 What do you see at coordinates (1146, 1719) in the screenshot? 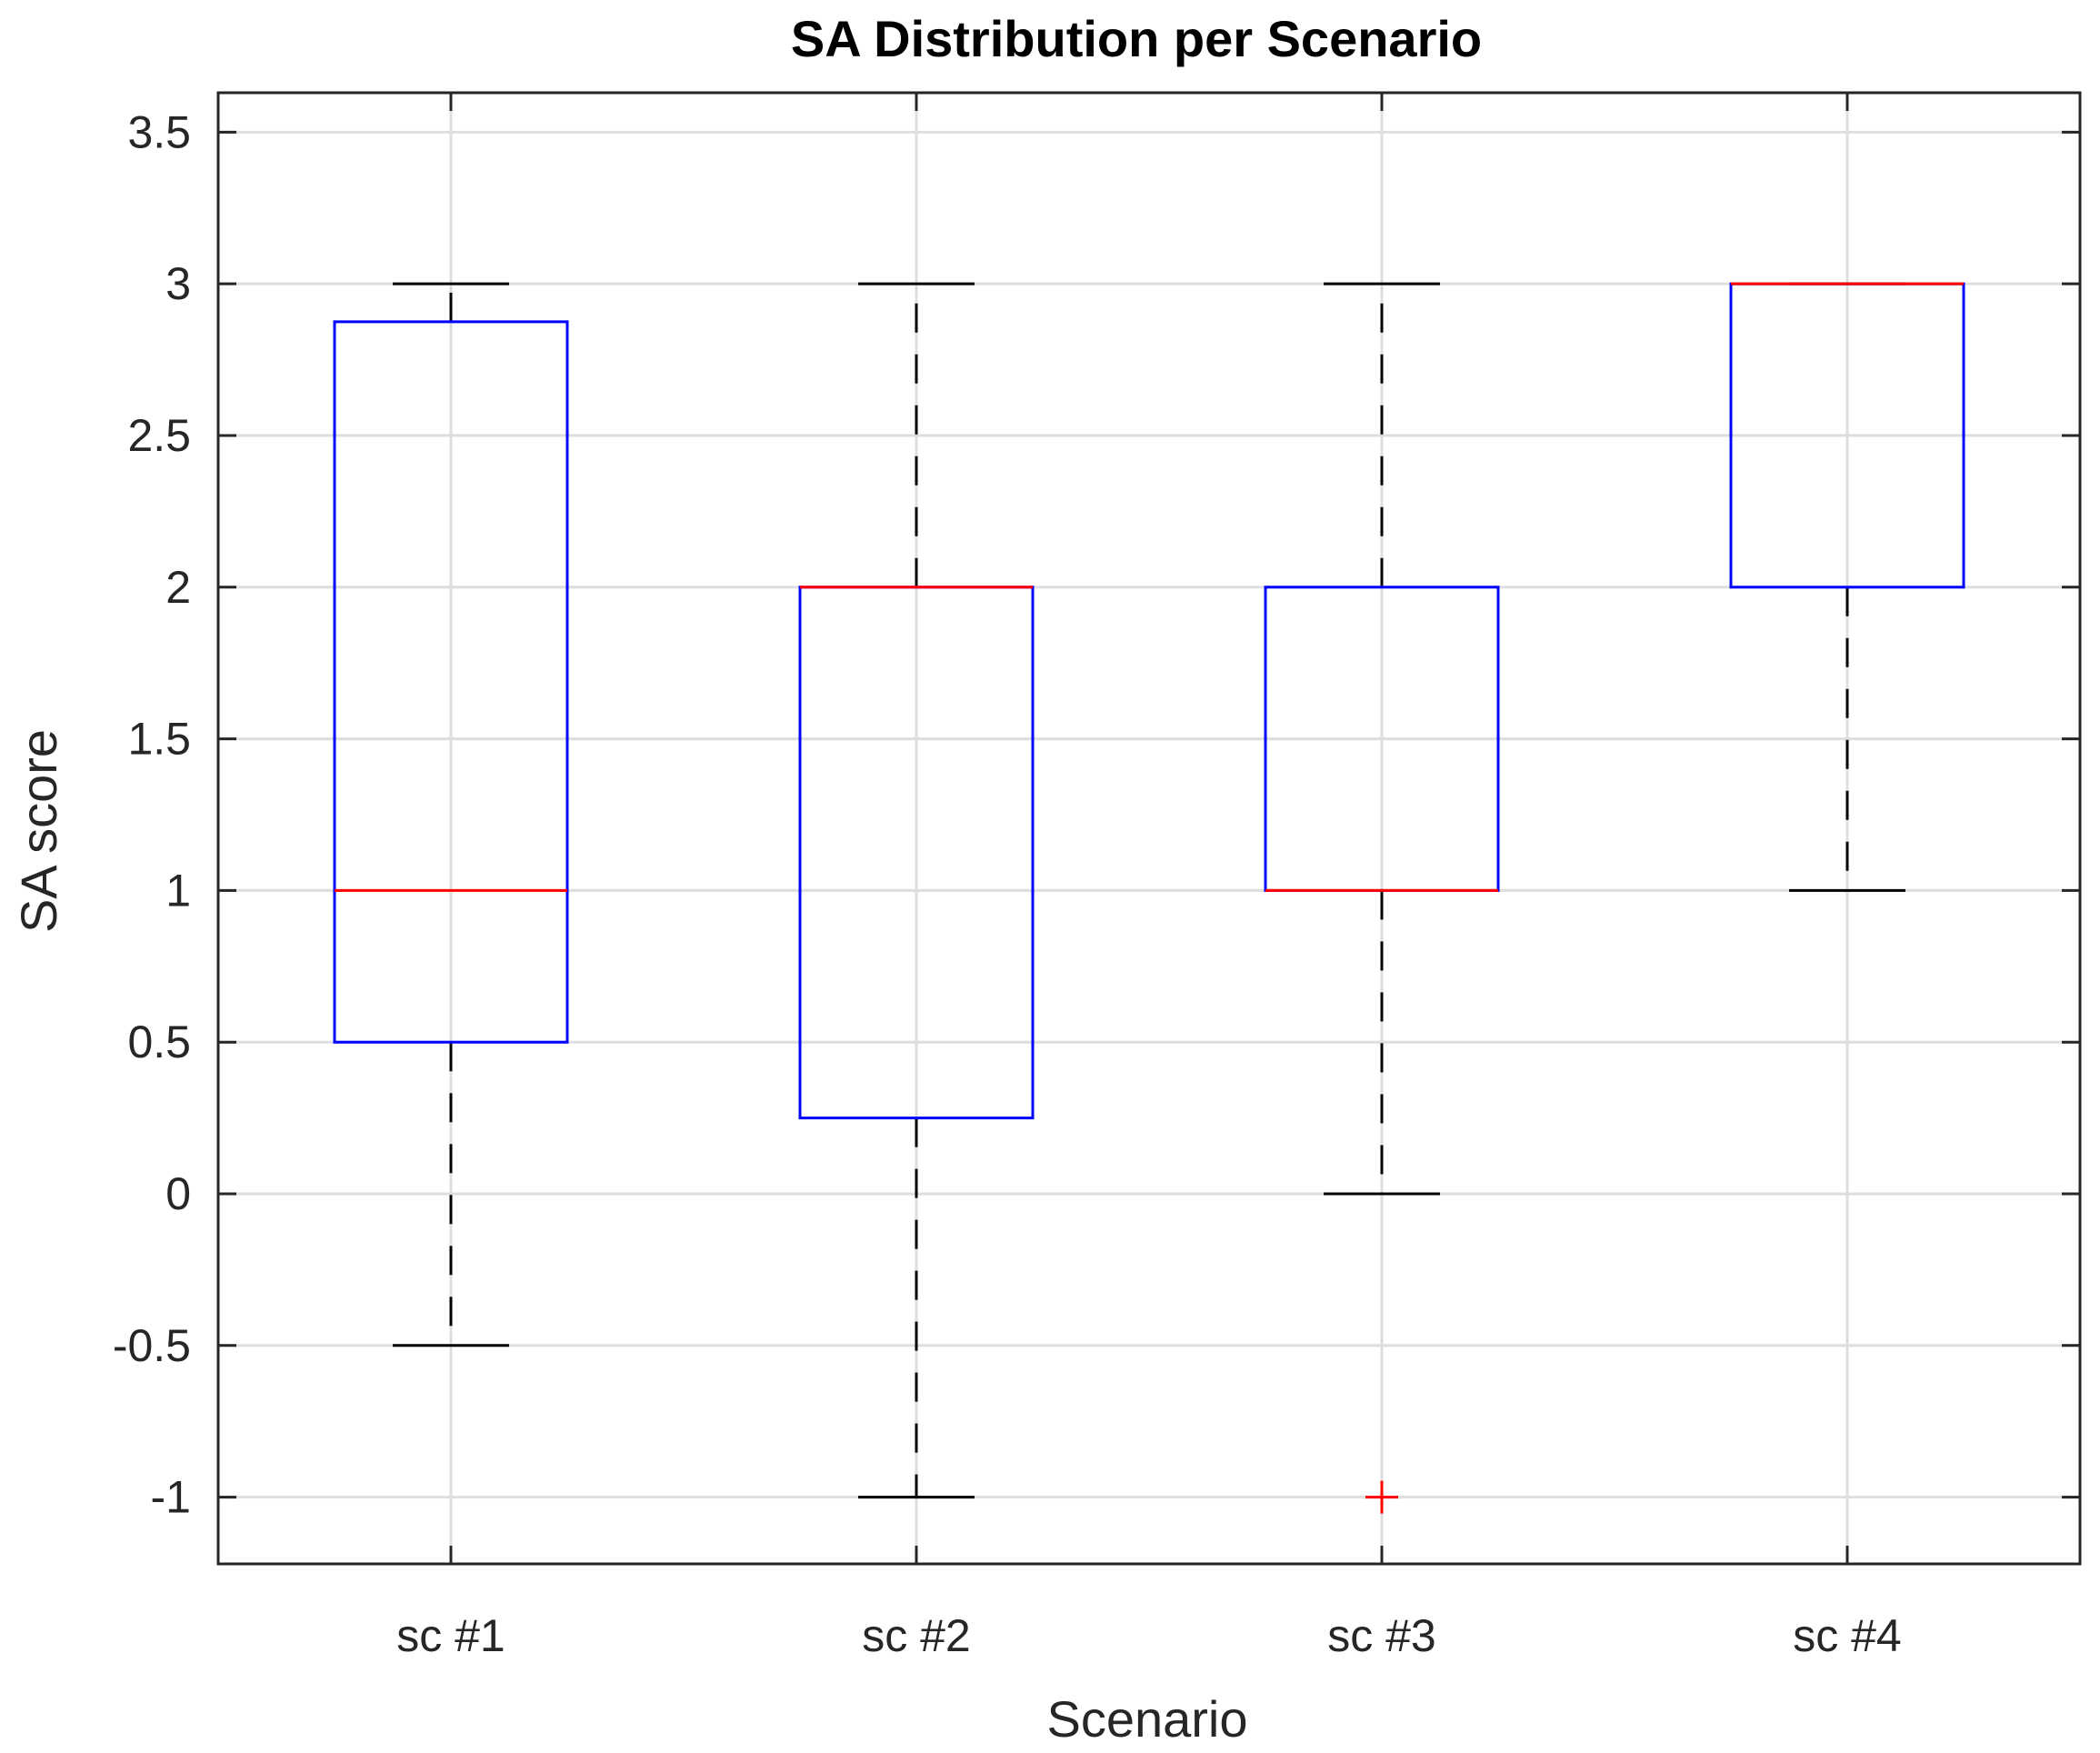
I see `x-axis-label: Scenario` at bounding box center [1146, 1719].